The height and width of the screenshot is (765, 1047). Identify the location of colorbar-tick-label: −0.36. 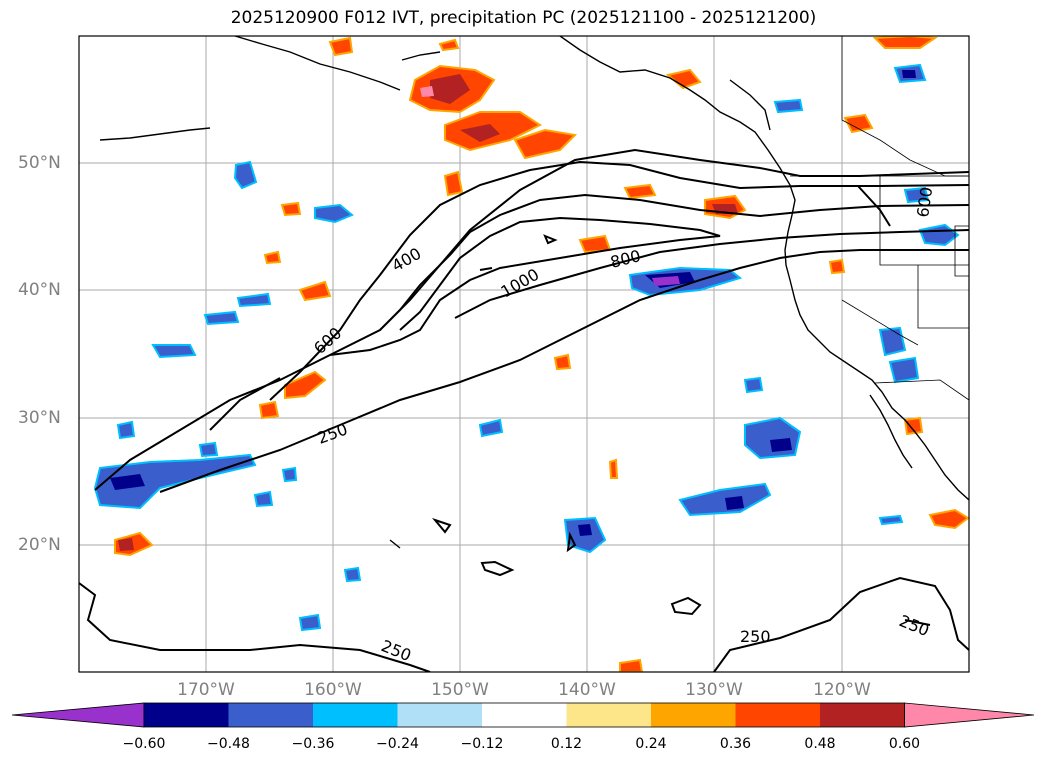
(313, 744).